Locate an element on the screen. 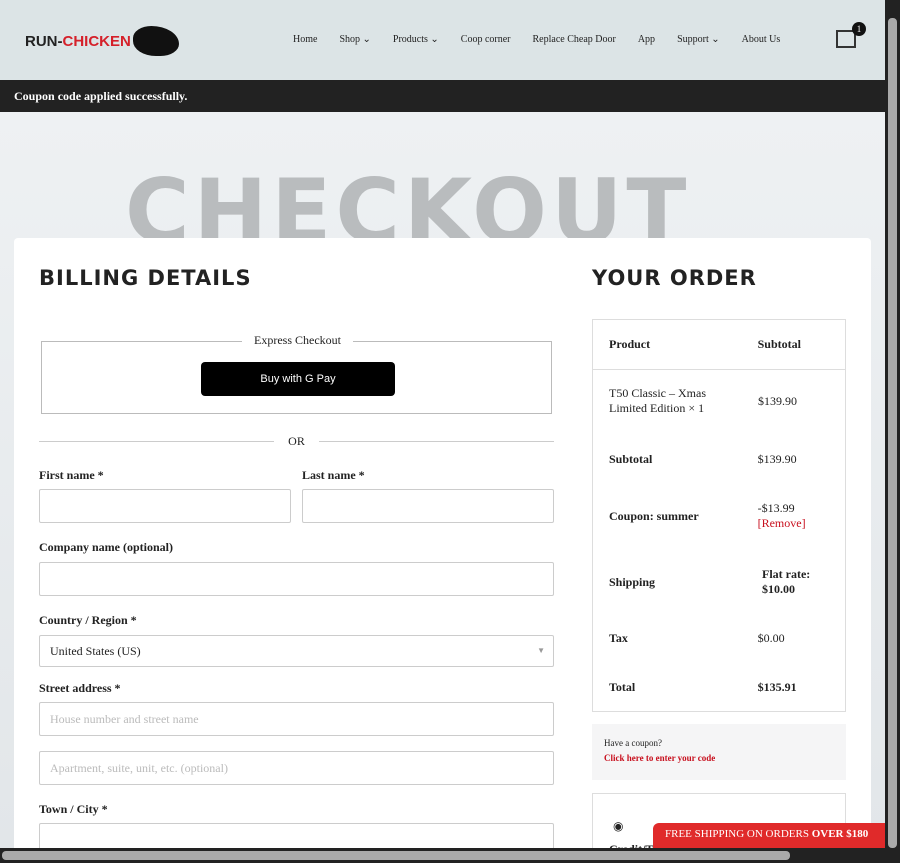 This screenshot has width=900, height=863. first-name-input is located at coordinates (165, 506).